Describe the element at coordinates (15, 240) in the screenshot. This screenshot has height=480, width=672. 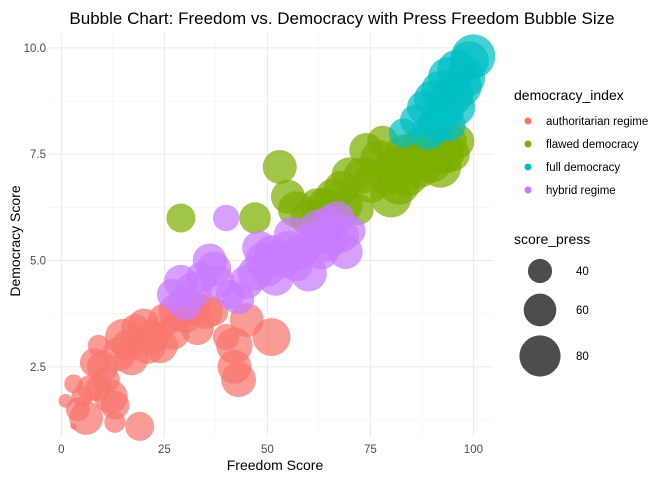
I see `y-axis-title: Democracy Score` at that location.